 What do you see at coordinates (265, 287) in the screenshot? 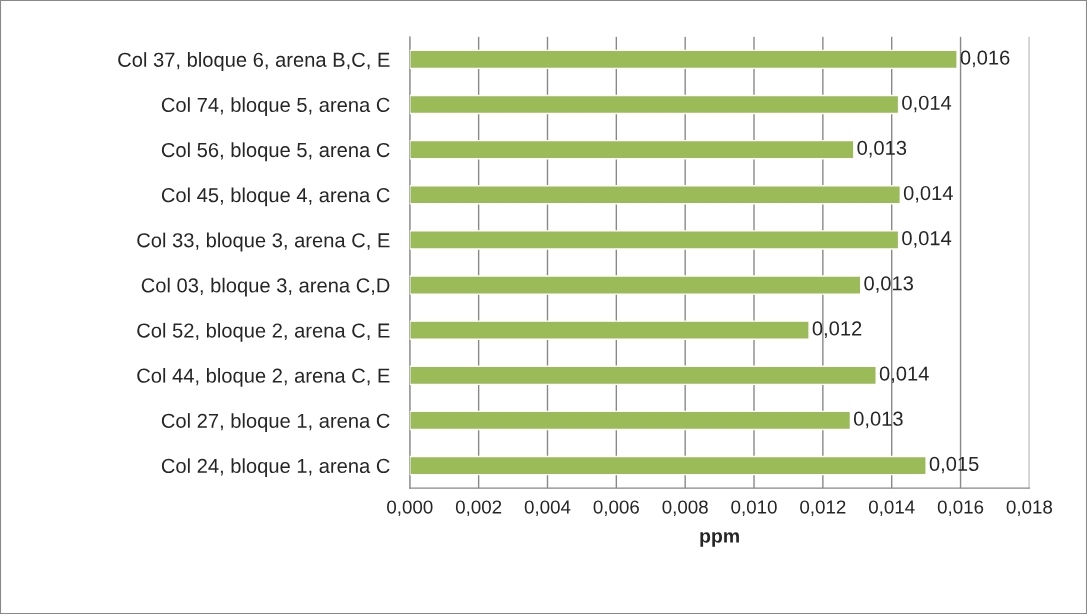
I see `y-tick-label: Col 03, bloque 3, arena C,D` at bounding box center [265, 287].